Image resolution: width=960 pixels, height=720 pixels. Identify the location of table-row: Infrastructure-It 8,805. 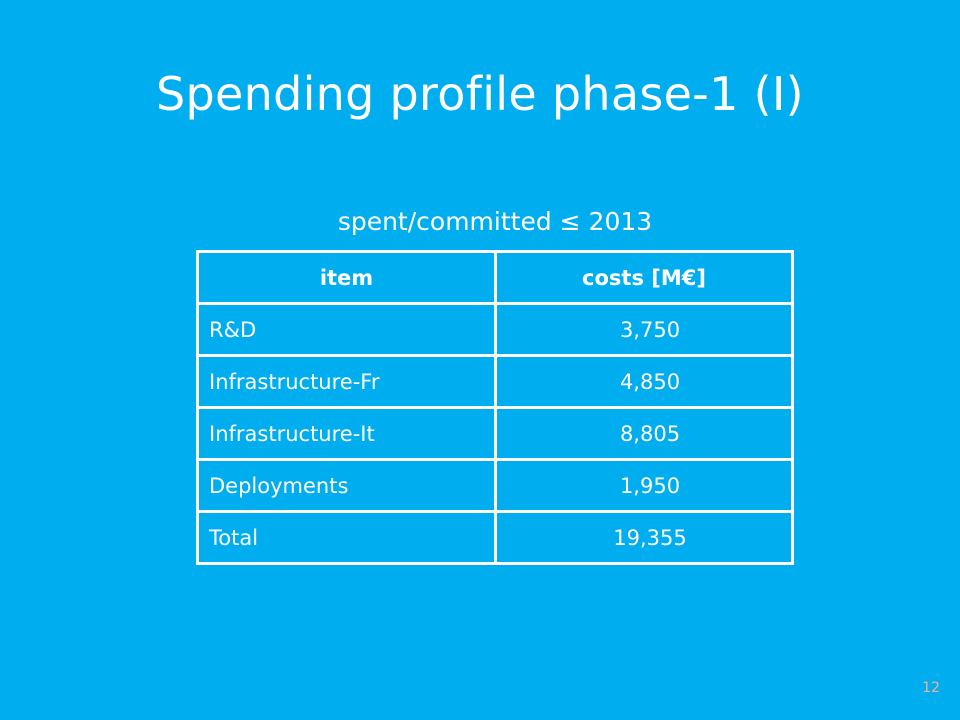
(495, 433).